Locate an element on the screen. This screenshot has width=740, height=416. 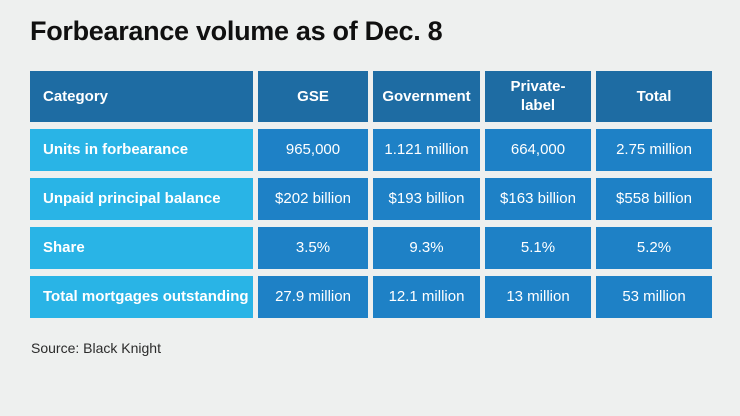
row-label-share: Share is located at coordinates (141, 248).